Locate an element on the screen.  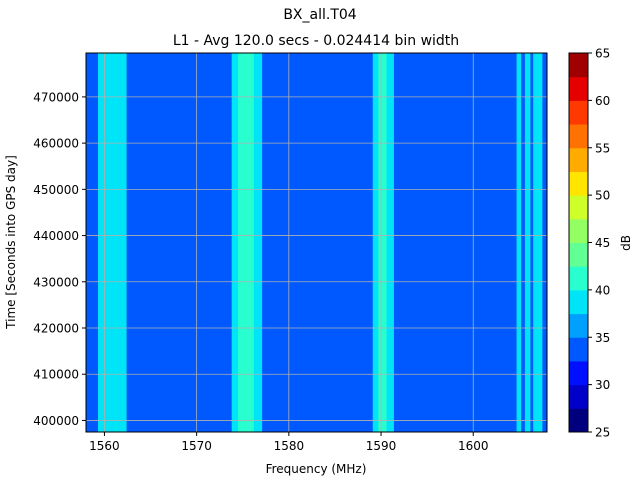
y-tick-label-7: 470000 is located at coordinates (56, 97).